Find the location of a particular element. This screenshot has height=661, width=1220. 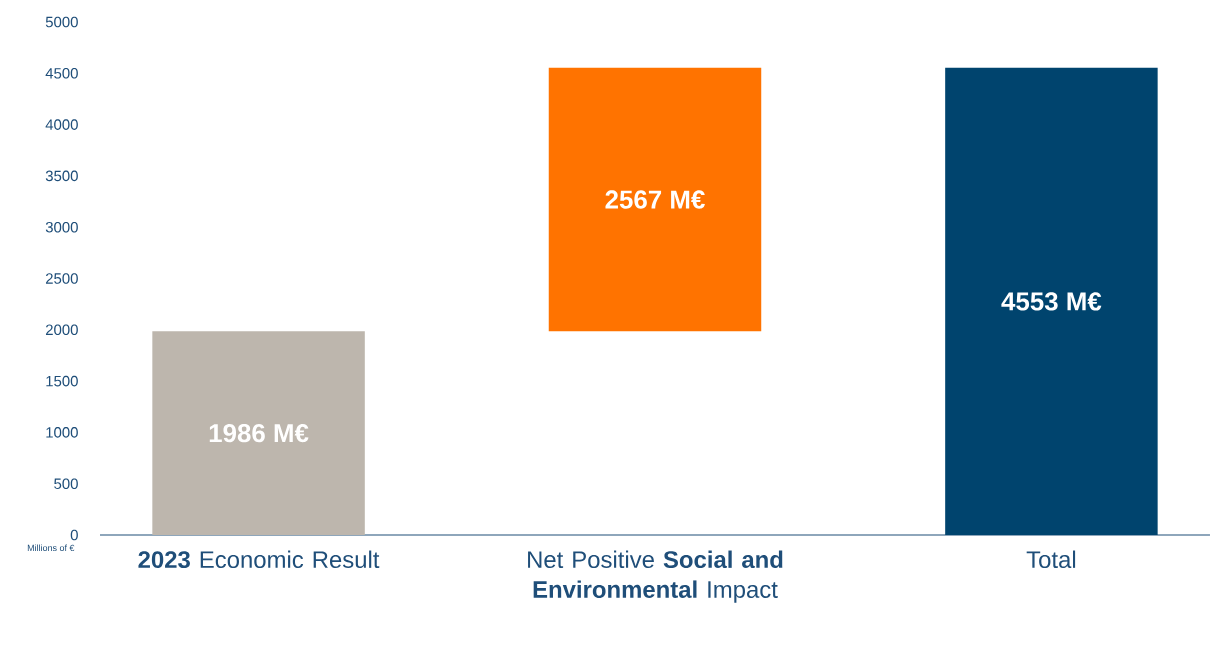

y-tick-label: 2000 is located at coordinates (61, 330).